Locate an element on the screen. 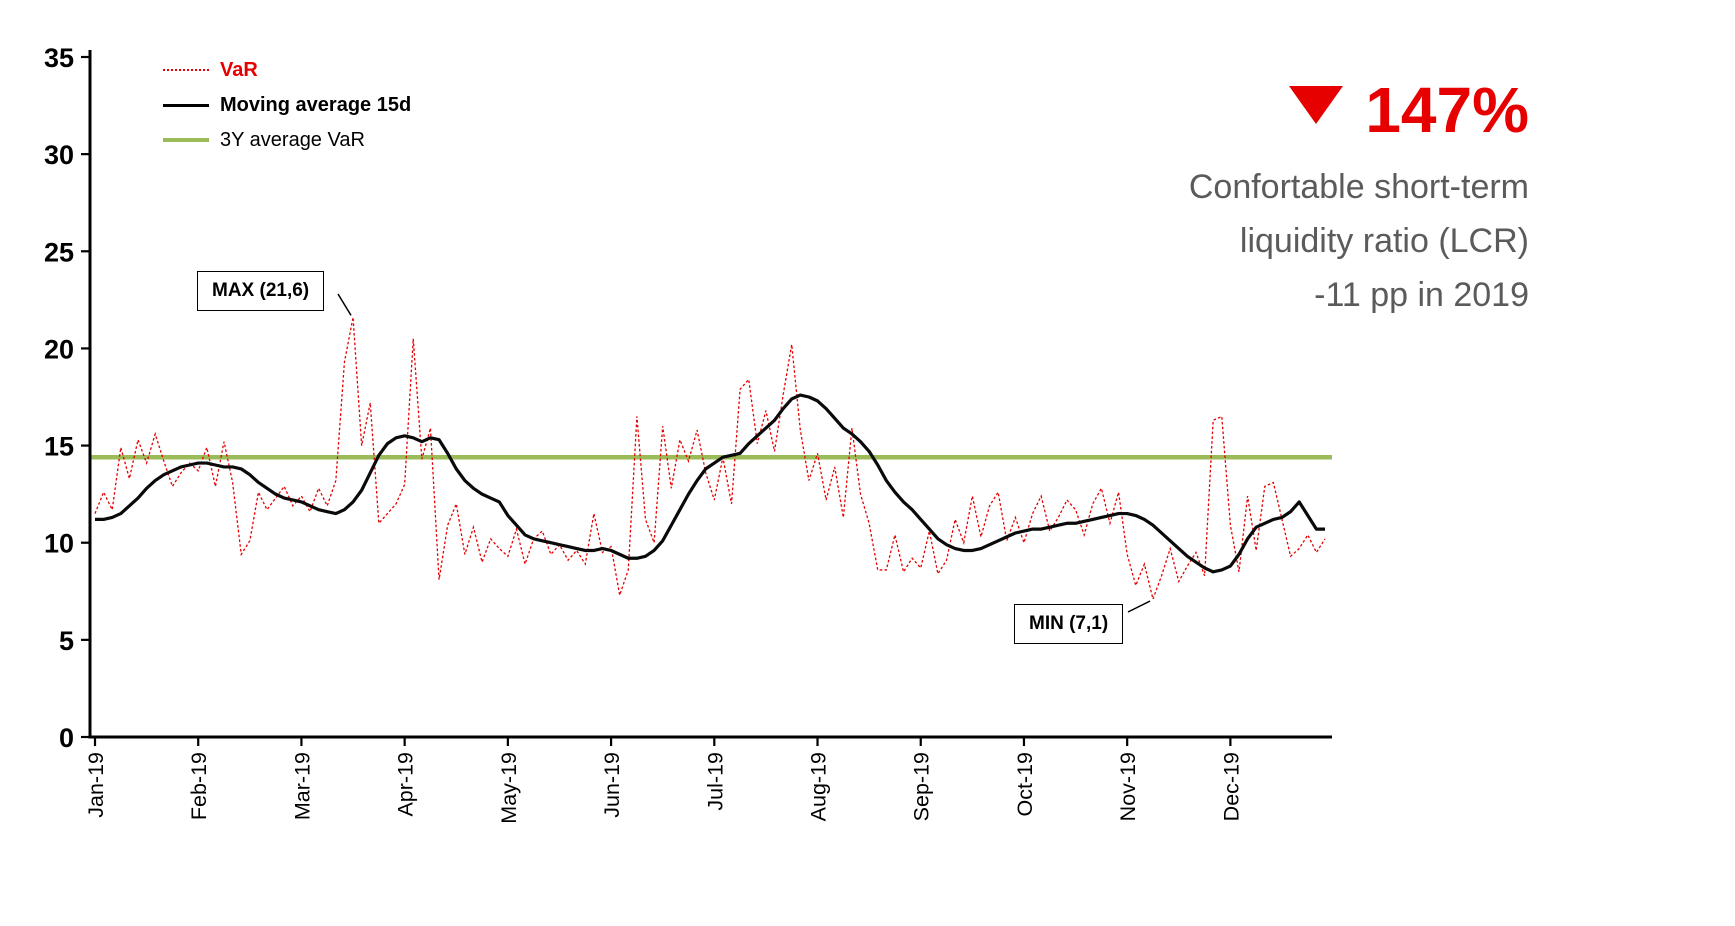  y-tick-label: 30 is located at coordinates (59, 155).